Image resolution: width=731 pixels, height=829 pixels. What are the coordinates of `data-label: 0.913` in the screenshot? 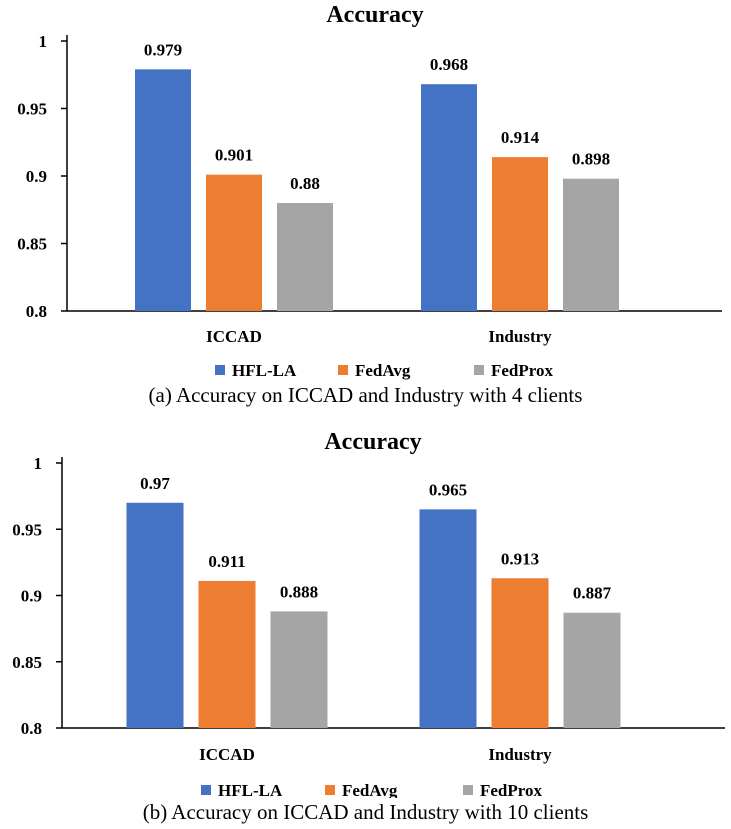 It's located at (520, 558).